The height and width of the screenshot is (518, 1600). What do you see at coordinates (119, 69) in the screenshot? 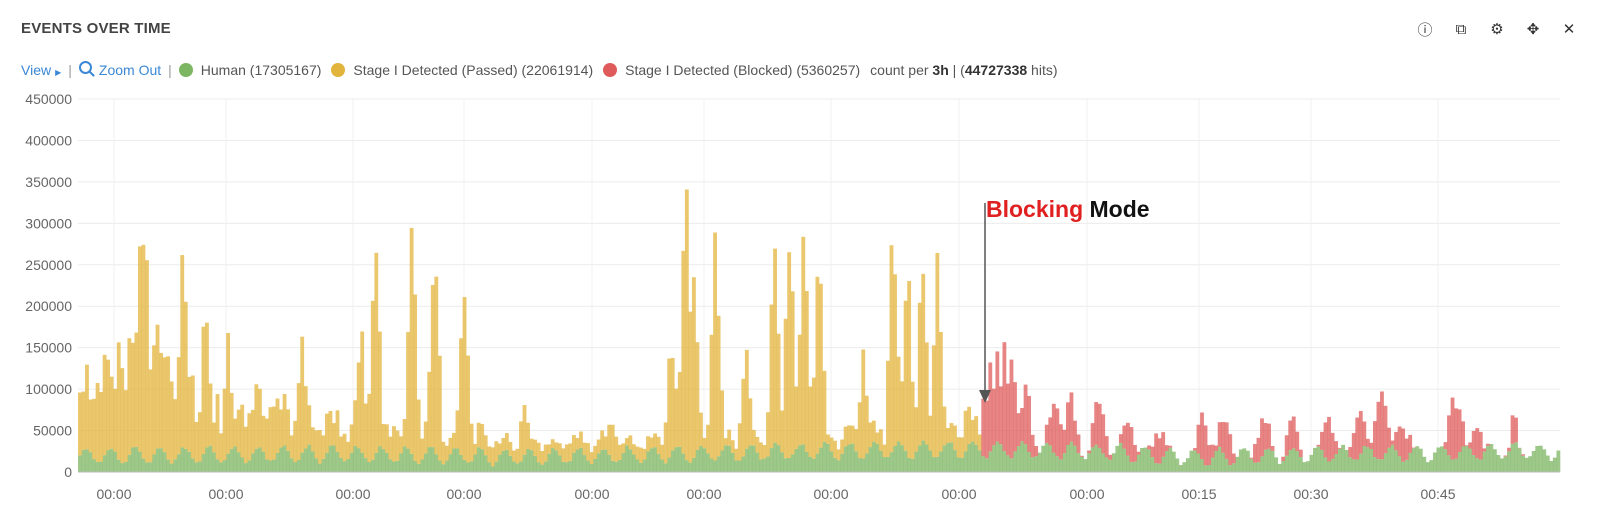
I see `zoom-out-button: Zoom Out` at bounding box center [119, 69].